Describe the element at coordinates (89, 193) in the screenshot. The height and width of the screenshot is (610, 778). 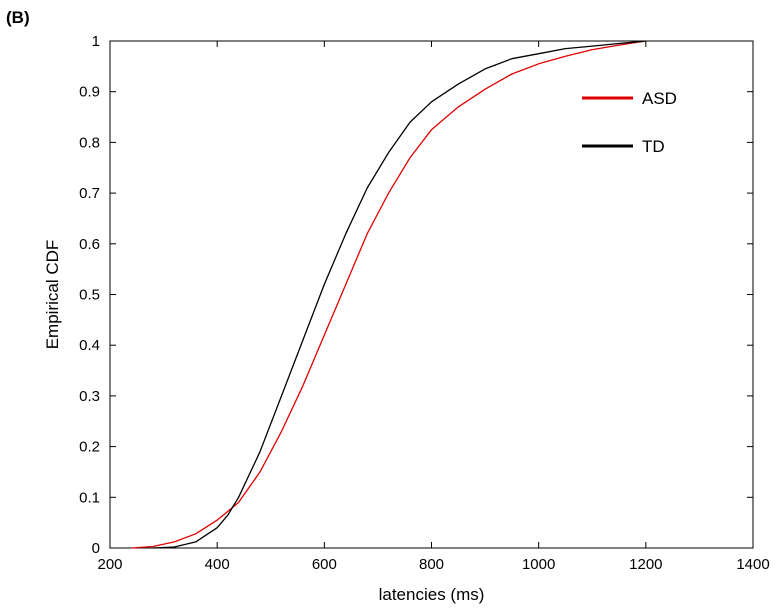
I see `y-tick-label: 0.7` at that location.